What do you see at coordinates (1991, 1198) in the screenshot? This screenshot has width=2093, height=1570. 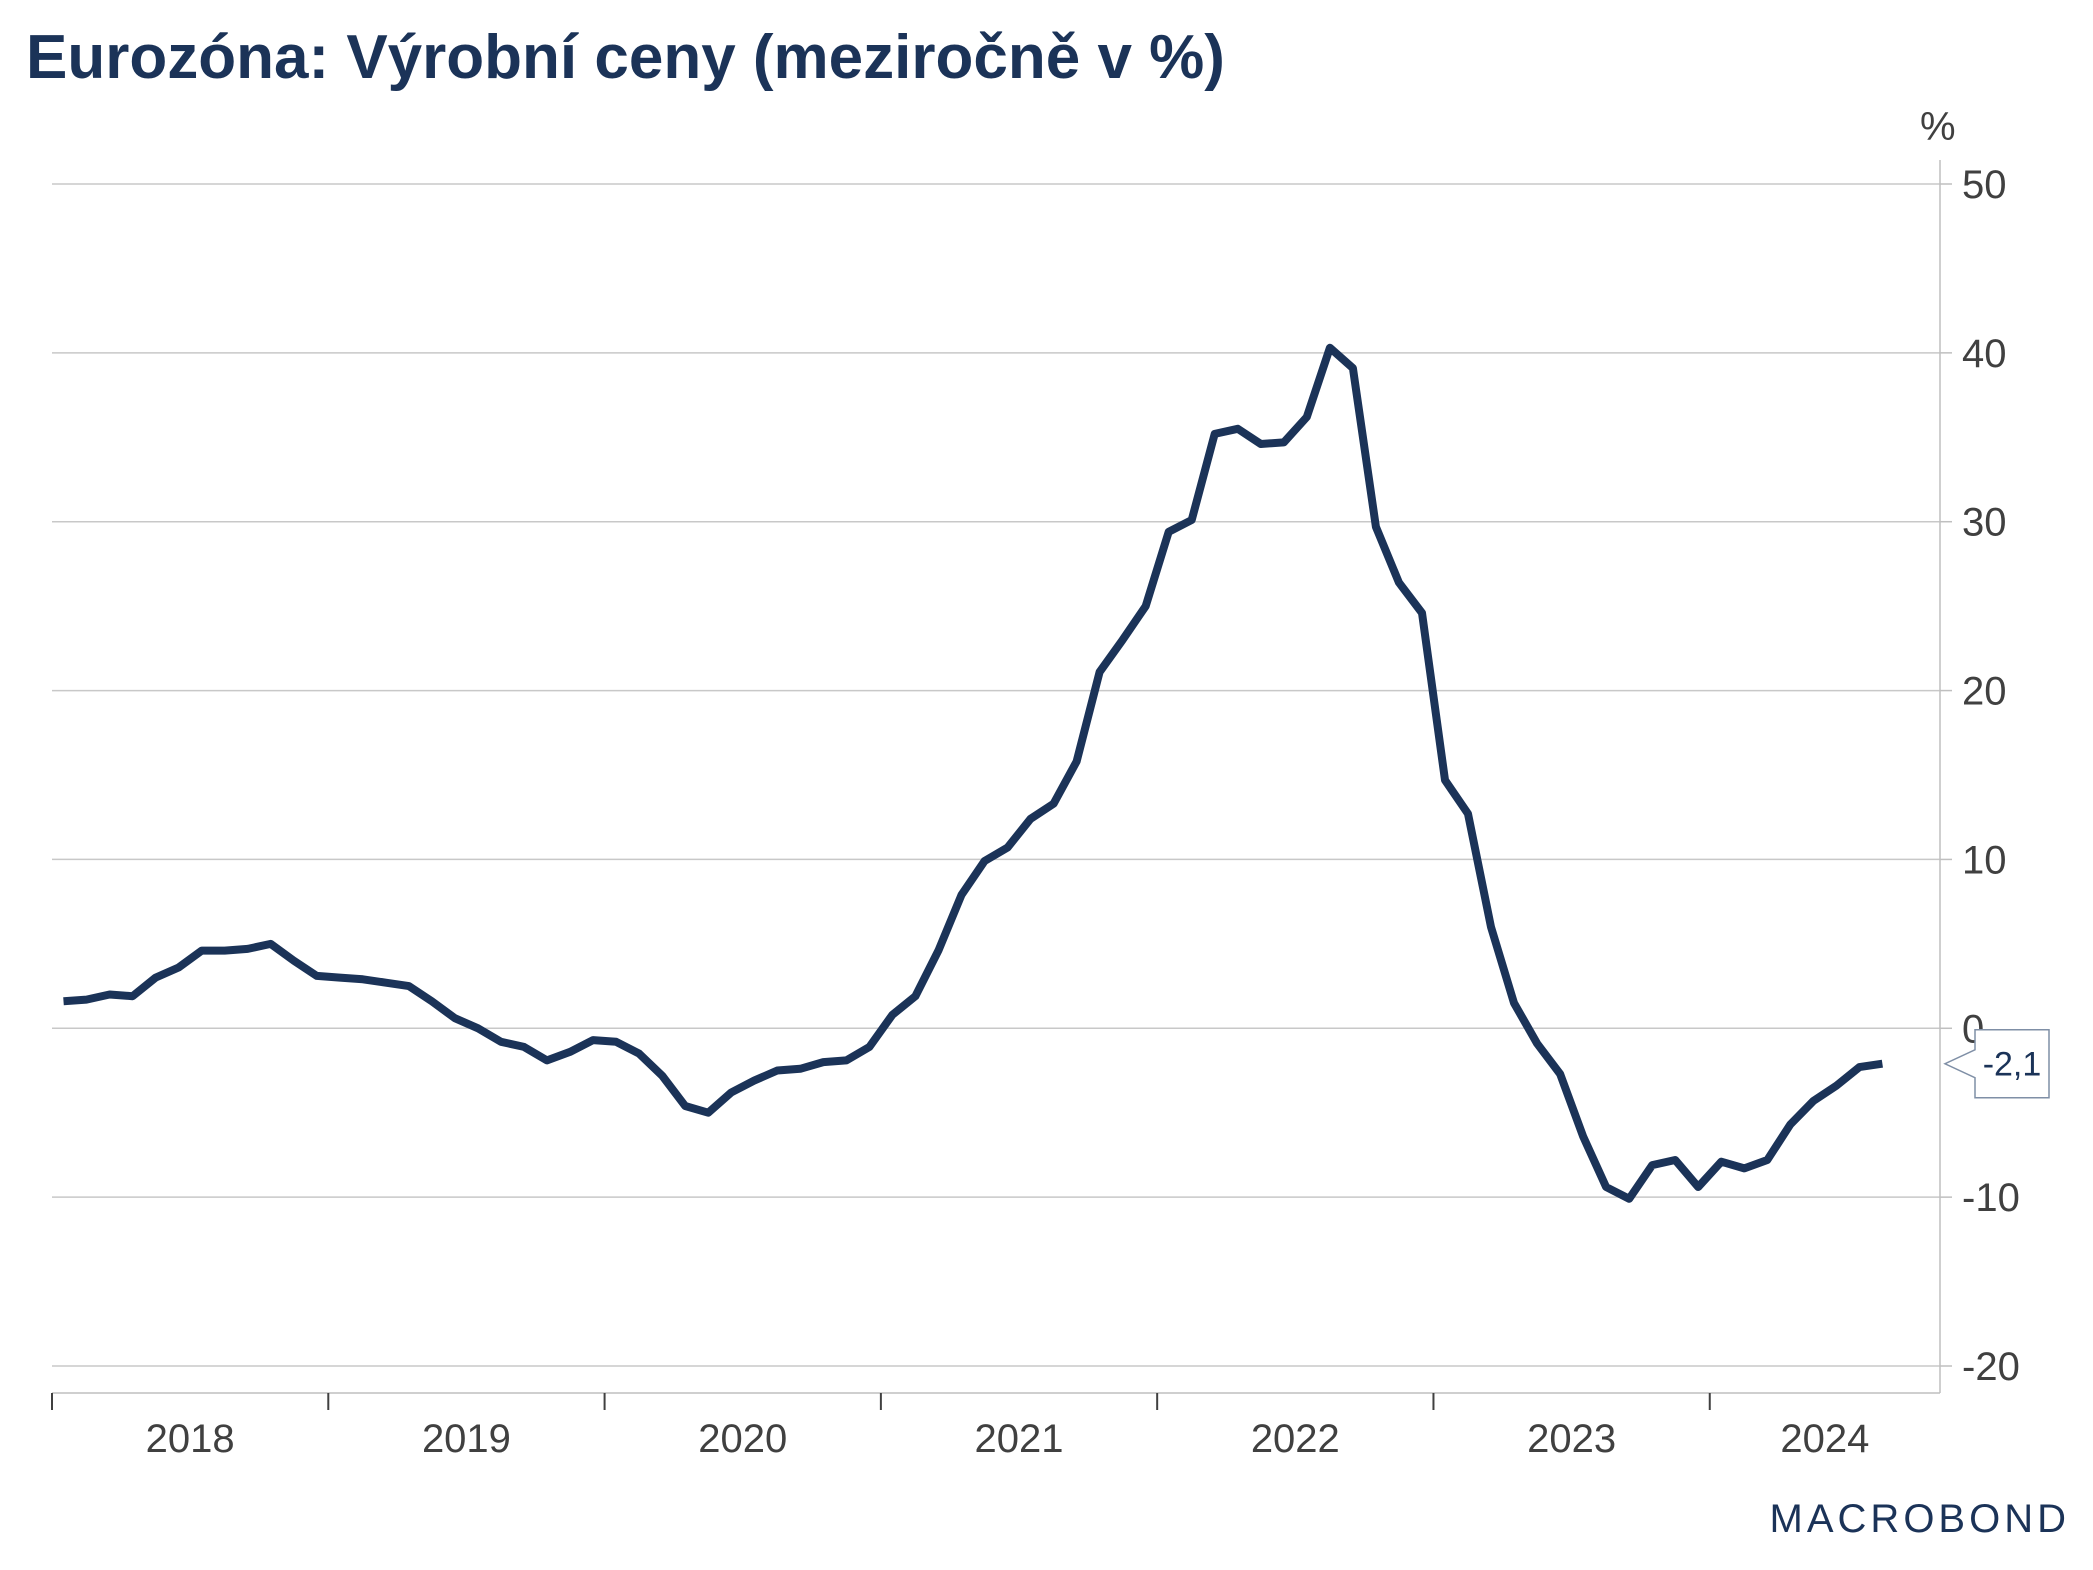 I see `y-tick-label: -10` at bounding box center [1991, 1198].